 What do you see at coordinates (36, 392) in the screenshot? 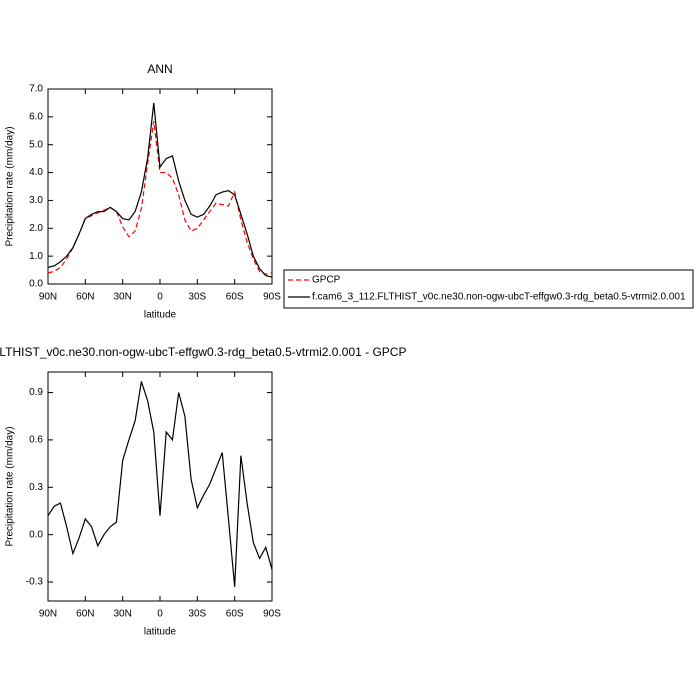
I see `y-tick-label: 0.9` at bounding box center [36, 392].